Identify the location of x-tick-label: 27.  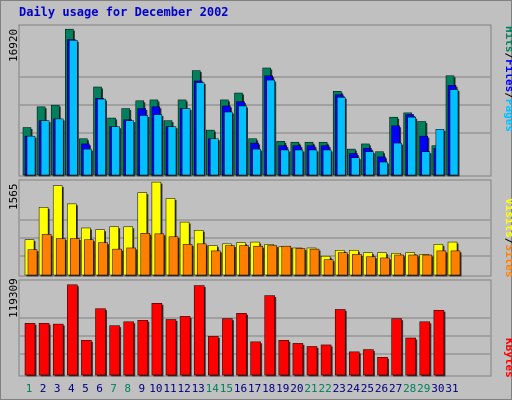
(395, 388).